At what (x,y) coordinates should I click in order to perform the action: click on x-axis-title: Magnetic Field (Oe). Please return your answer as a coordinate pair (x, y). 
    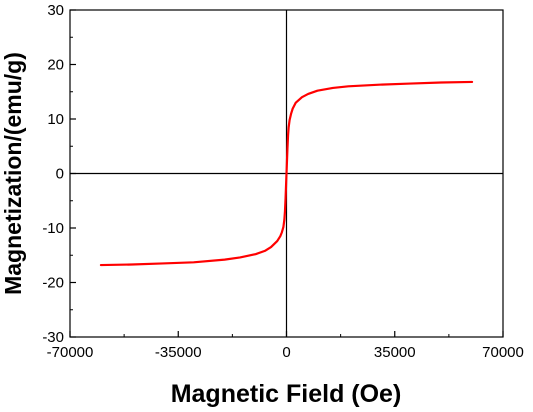
    Looking at the image, I should click on (286, 394).